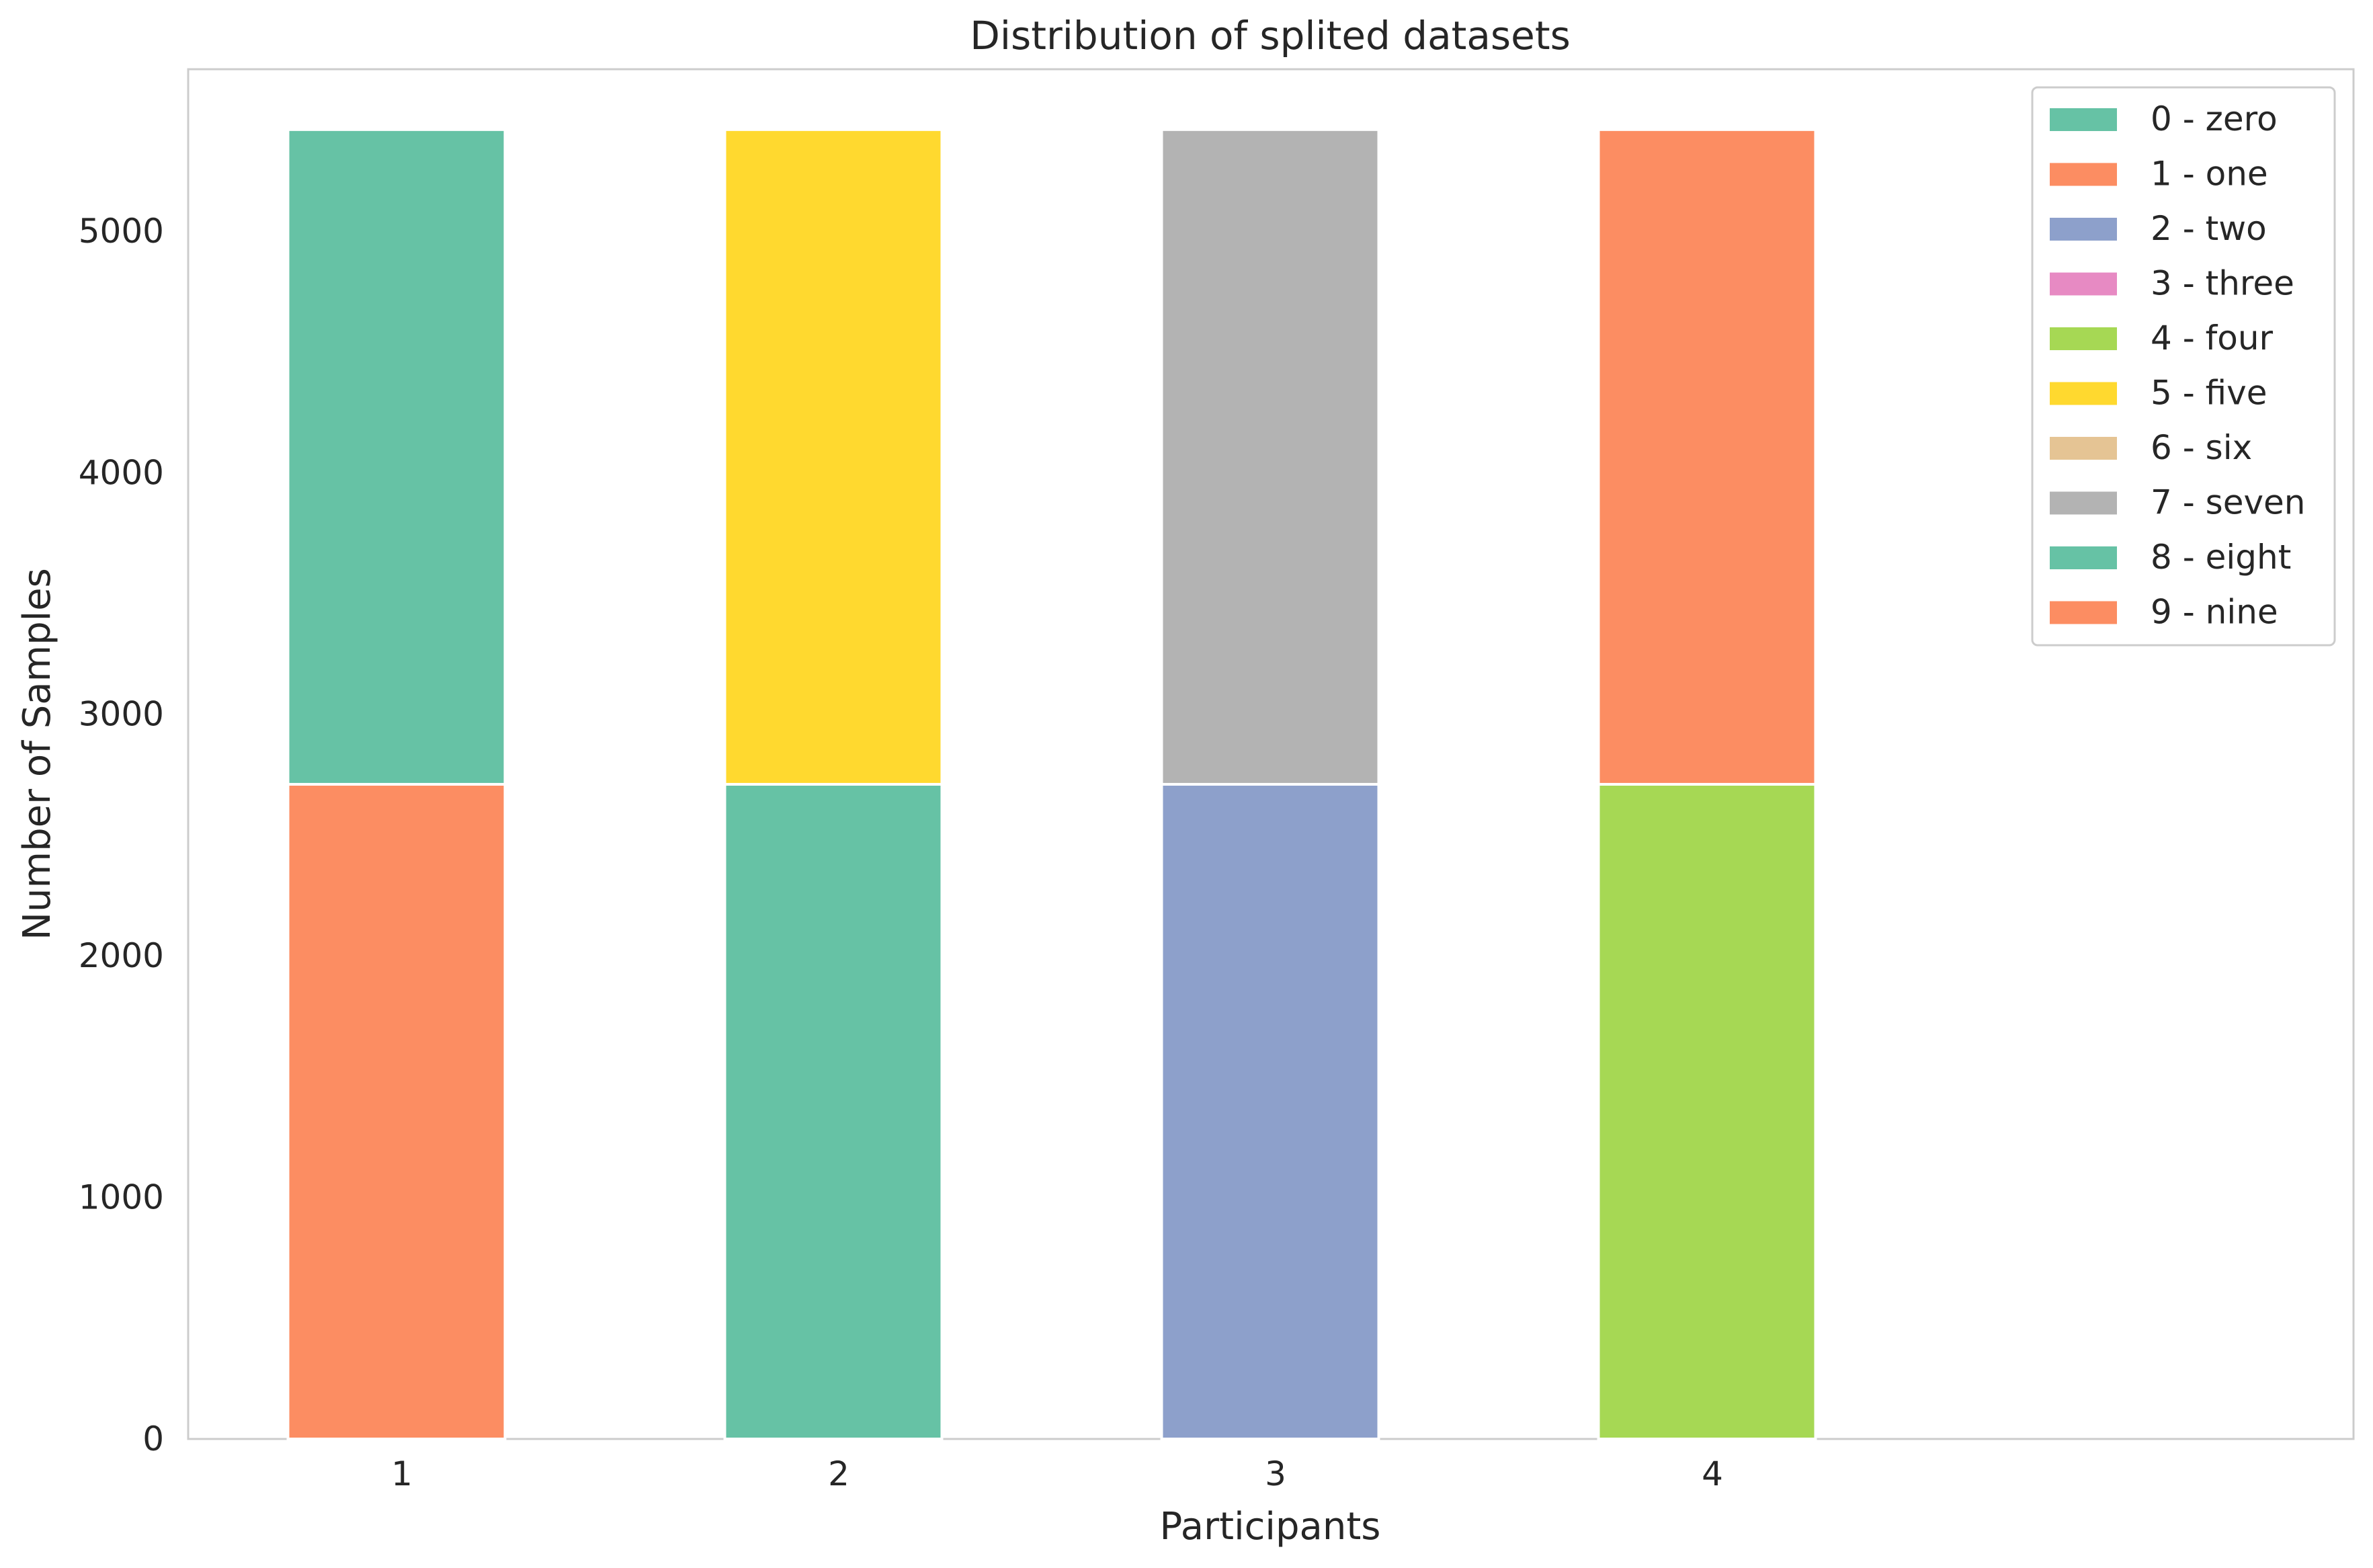 The image size is (2373, 1568). I want to click on legend-label: 2 - two, so click(2209, 228).